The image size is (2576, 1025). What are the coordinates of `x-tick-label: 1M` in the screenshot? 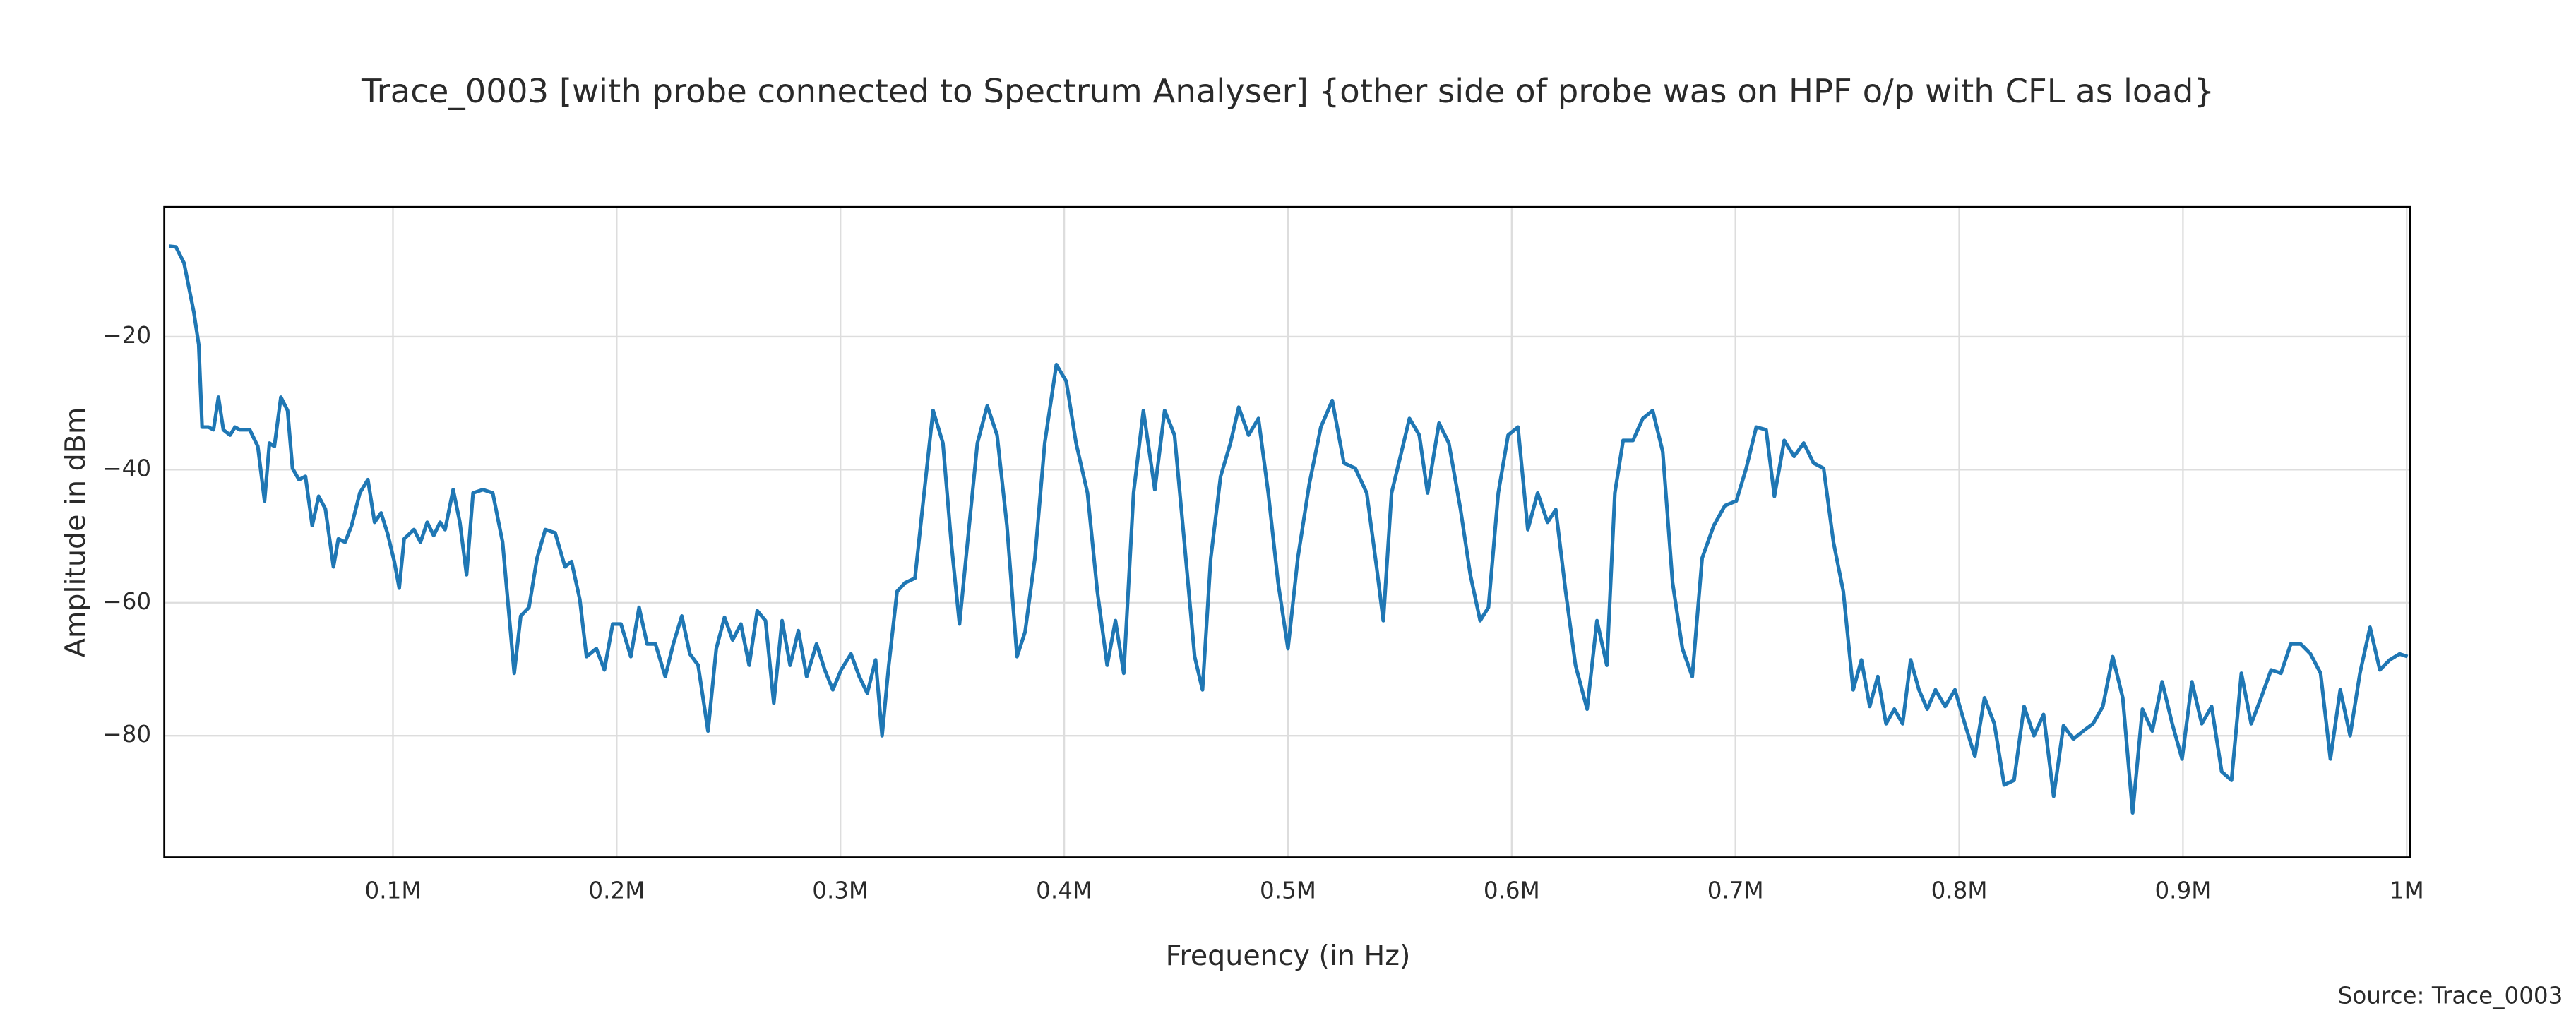 It's located at (2407, 890).